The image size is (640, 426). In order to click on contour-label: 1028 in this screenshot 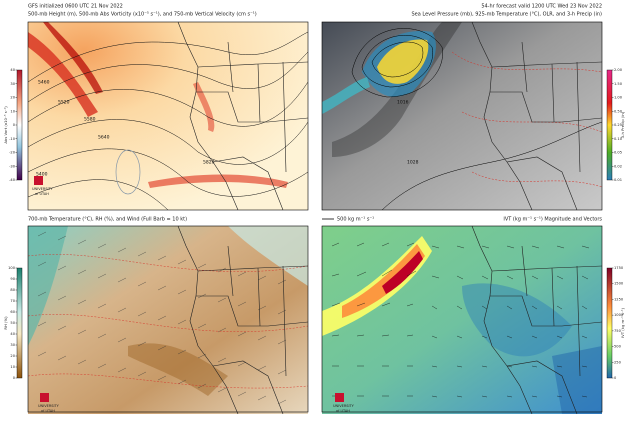, I will do `click(413, 163)`.